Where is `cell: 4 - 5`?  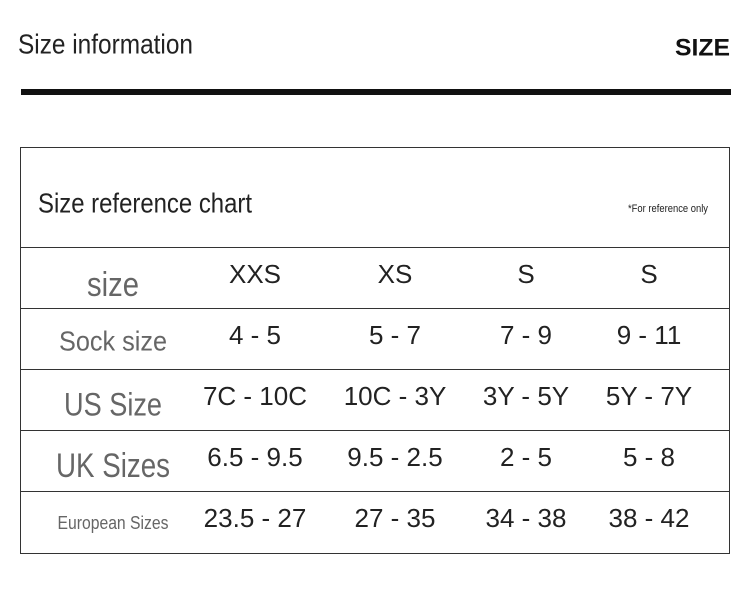 cell: 4 - 5 is located at coordinates (255, 335).